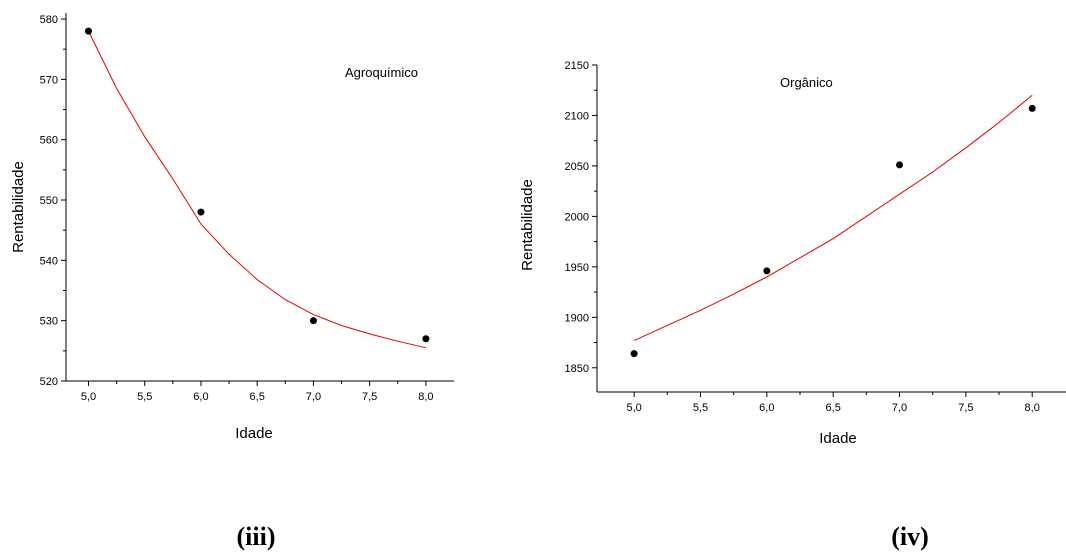 The width and height of the screenshot is (1066, 554). What do you see at coordinates (806, 82) in the screenshot?
I see `chart-annotation: Orgânico` at bounding box center [806, 82].